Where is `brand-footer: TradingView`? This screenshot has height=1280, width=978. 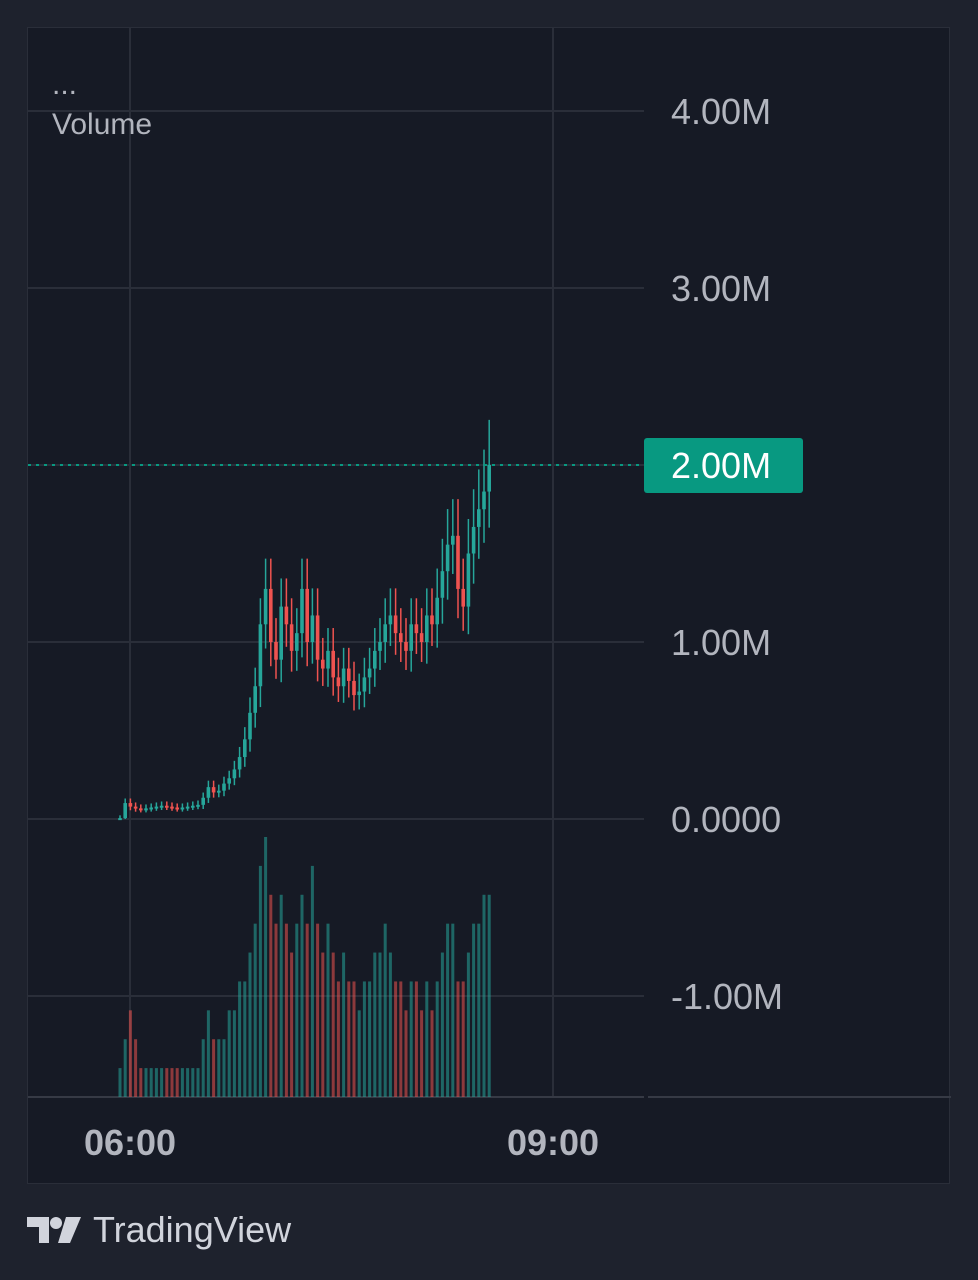 brand-footer: TradingView is located at coordinates (159, 1230).